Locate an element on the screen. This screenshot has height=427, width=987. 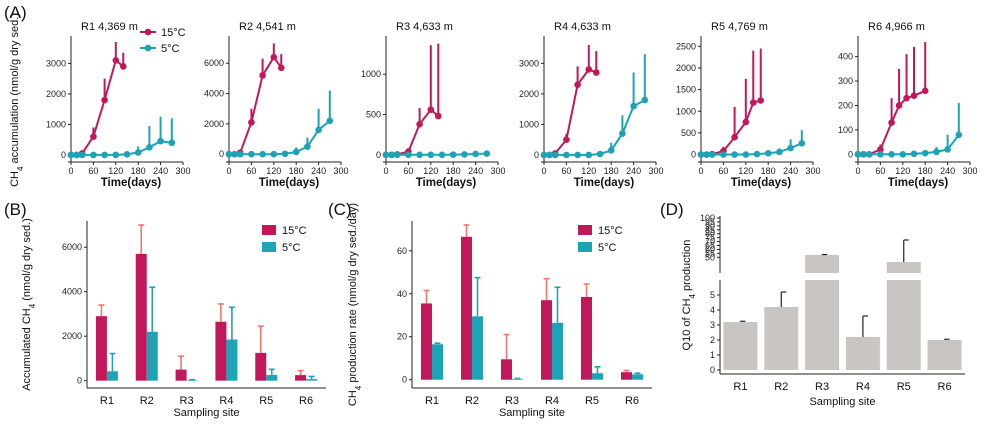
legend-label: 5°C is located at coordinates (291, 248).